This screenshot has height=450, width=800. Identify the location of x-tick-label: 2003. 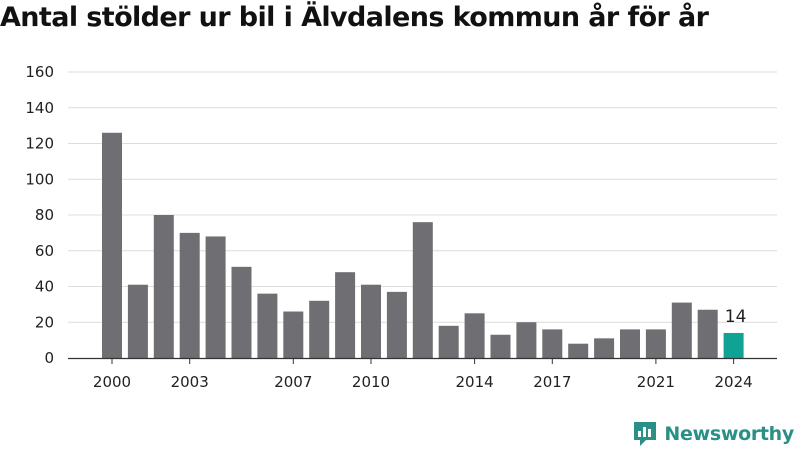
(190, 382).